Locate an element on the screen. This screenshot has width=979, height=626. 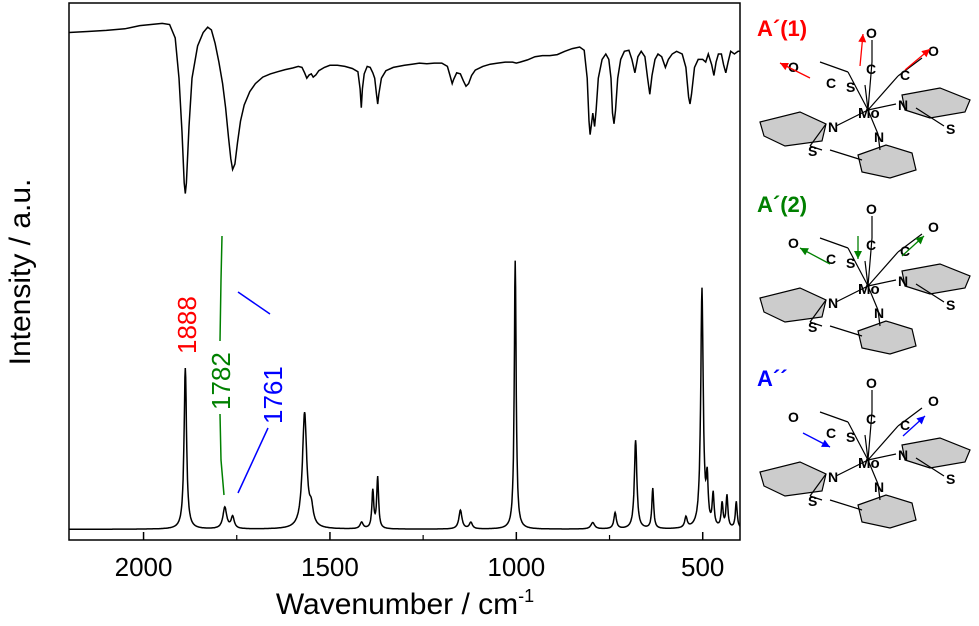
peak-label-1761: 1761 is located at coordinates (273, 395).